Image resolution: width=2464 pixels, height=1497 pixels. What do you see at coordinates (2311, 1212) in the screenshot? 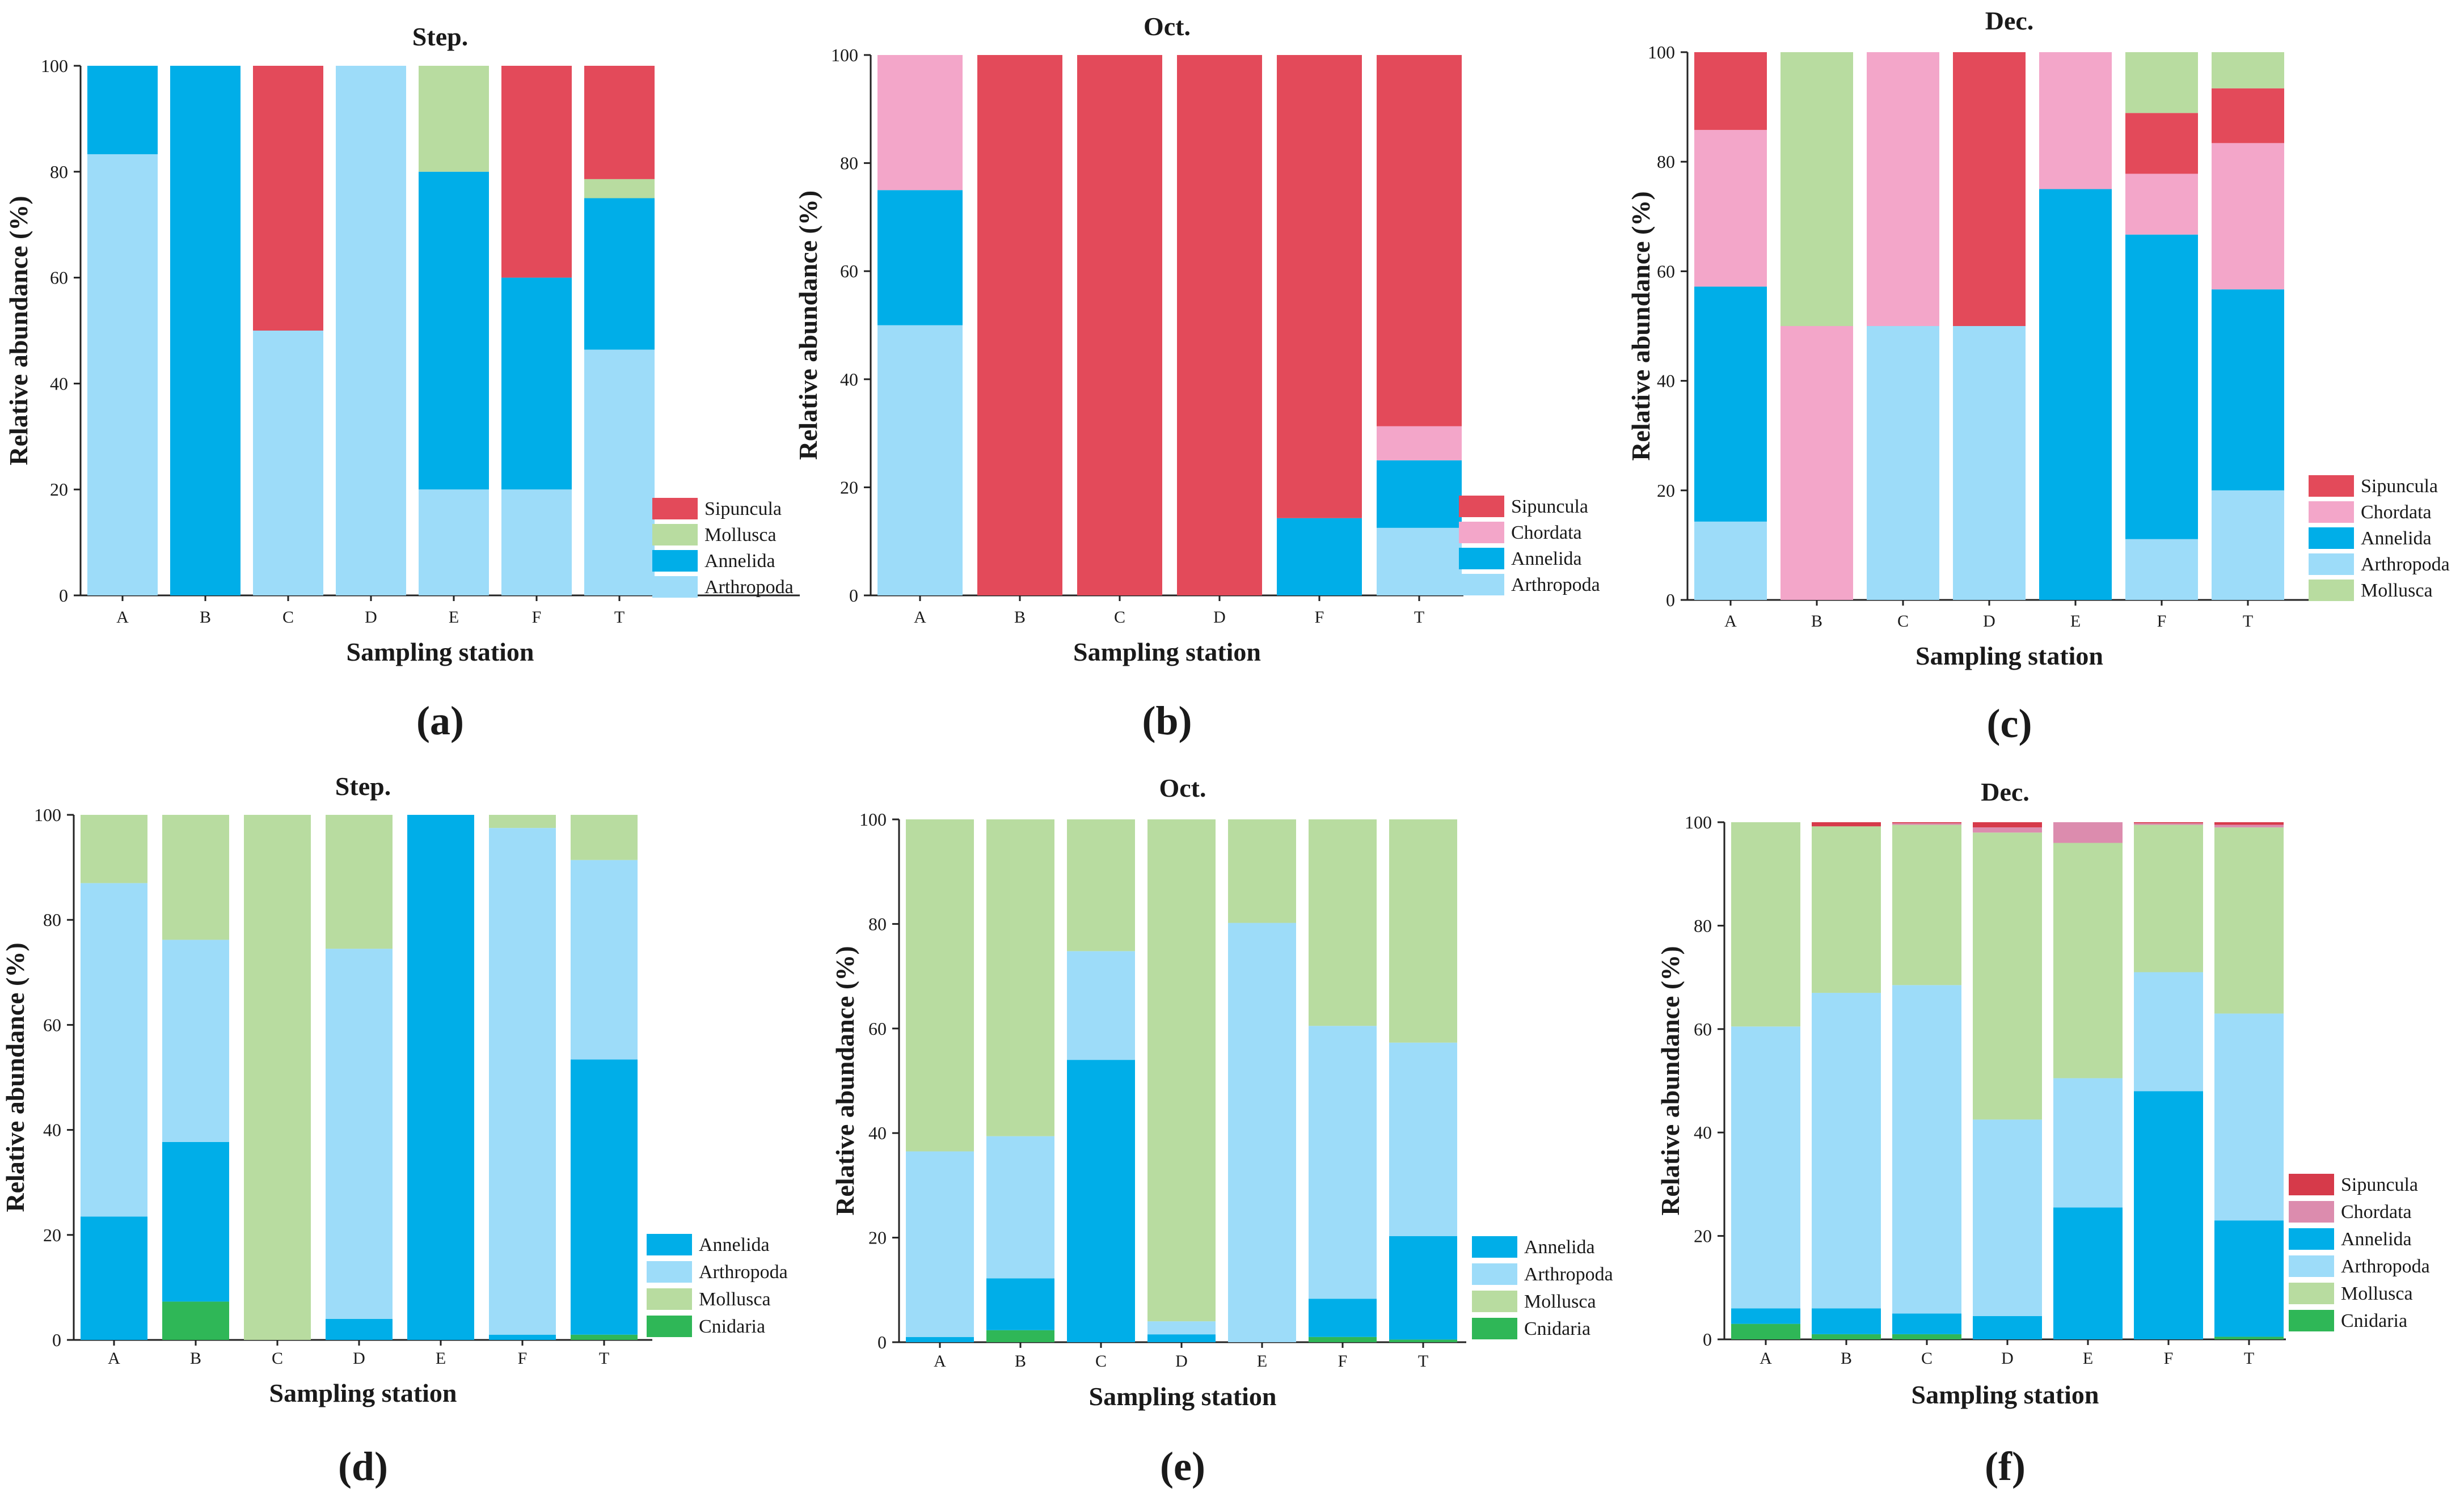
I see `legend-swatch-chordata` at bounding box center [2311, 1212].